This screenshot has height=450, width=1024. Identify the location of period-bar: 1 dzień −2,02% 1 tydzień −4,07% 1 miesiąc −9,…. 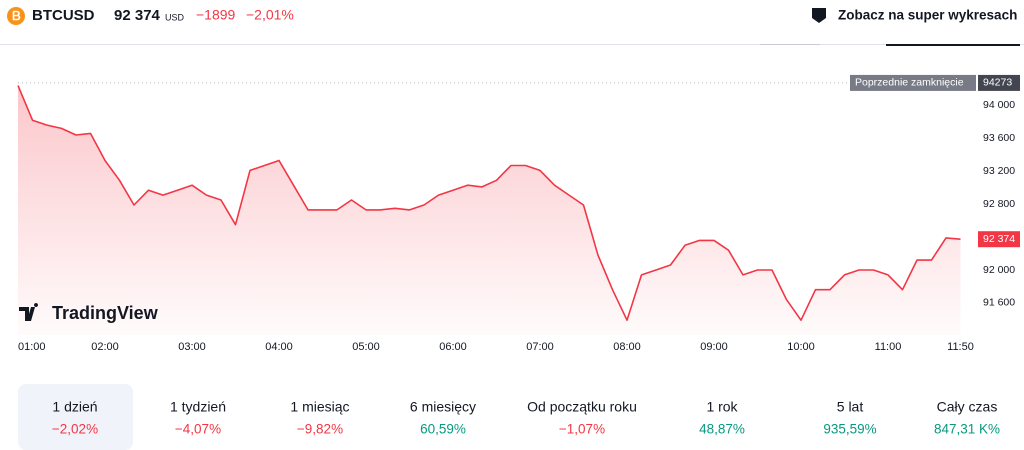
(509, 417).